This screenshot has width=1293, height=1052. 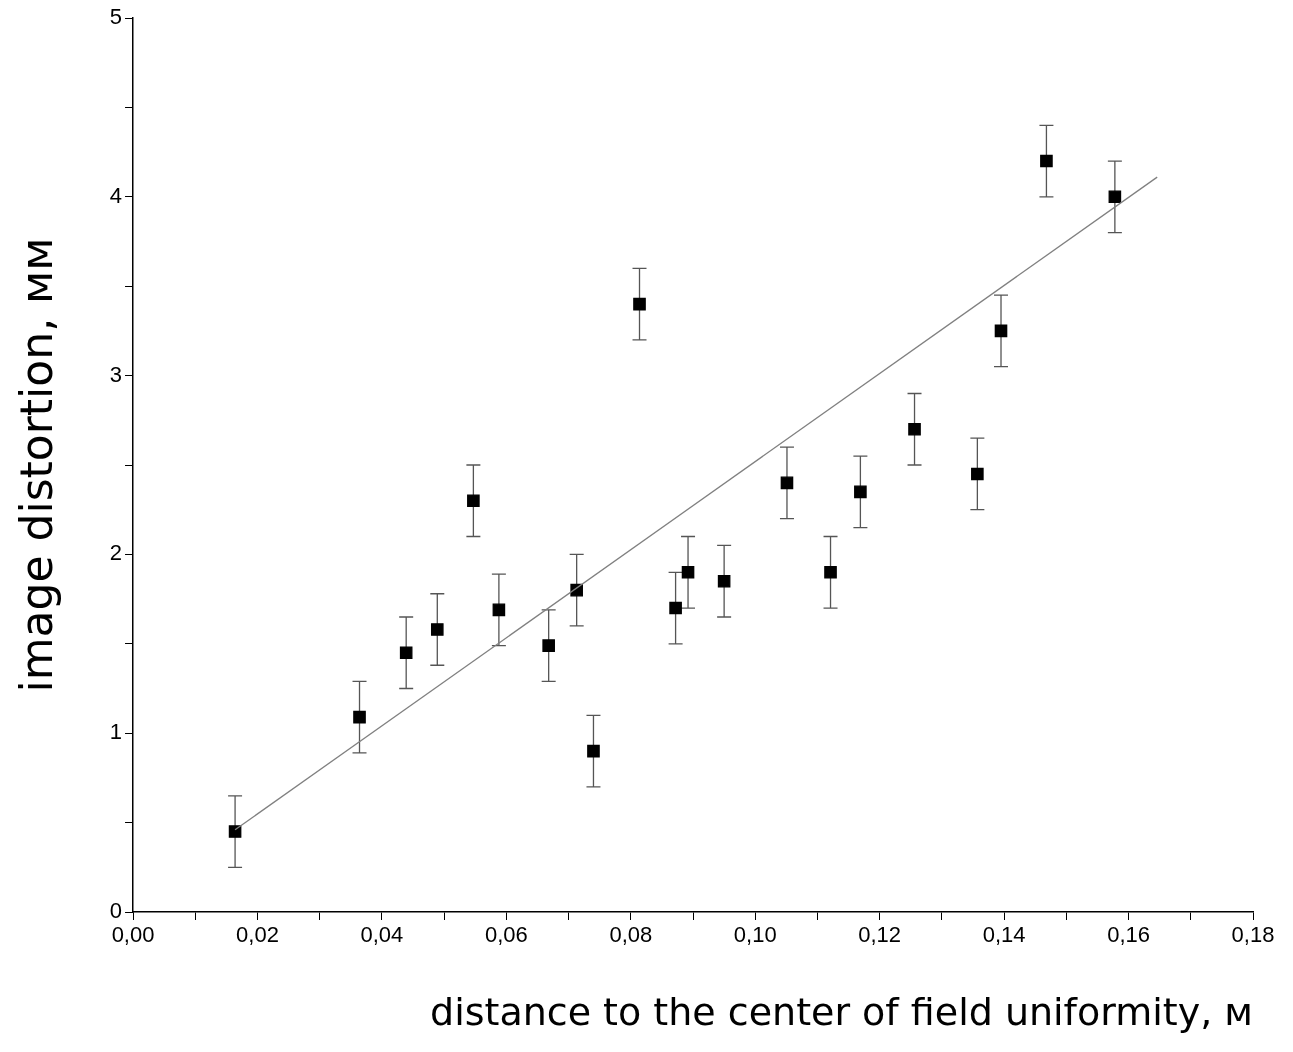 What do you see at coordinates (382, 935) in the screenshot?
I see `x-tick-label: 0,04` at bounding box center [382, 935].